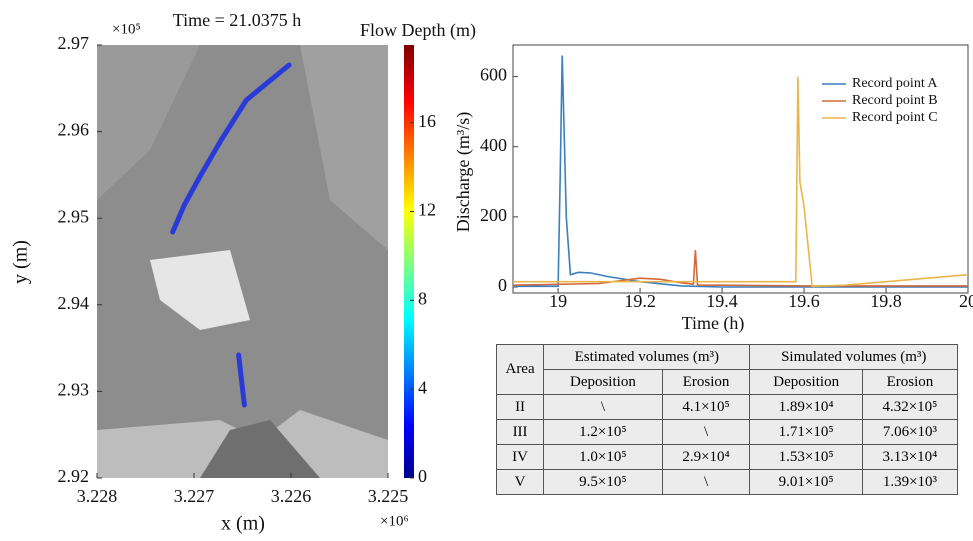  Describe the element at coordinates (806, 432) in the screenshot. I see `table-cell: 1.71×10⁵` at that location.